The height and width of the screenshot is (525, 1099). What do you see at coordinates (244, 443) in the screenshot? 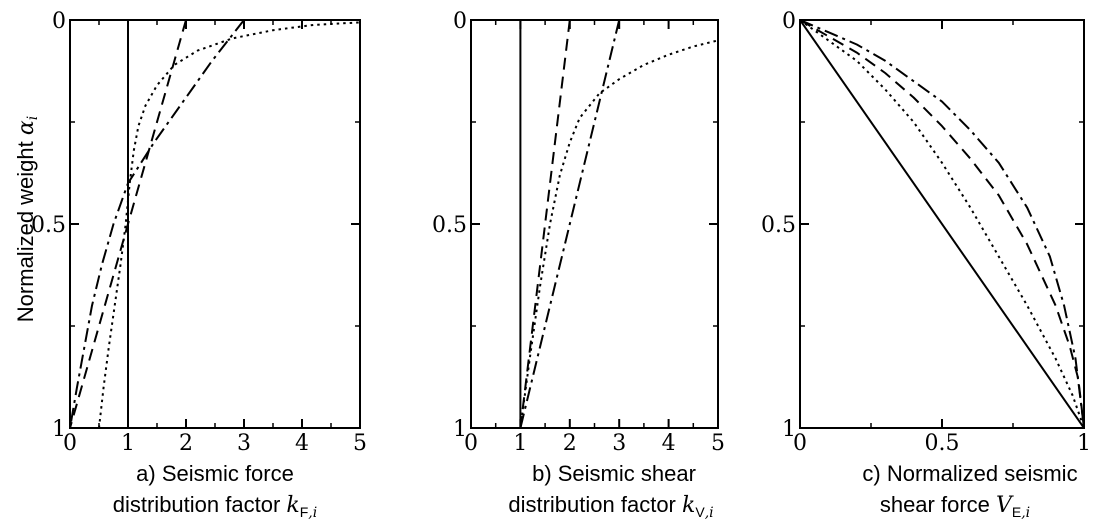
I see `panel-a-xtick-label: 3` at bounding box center [244, 443].